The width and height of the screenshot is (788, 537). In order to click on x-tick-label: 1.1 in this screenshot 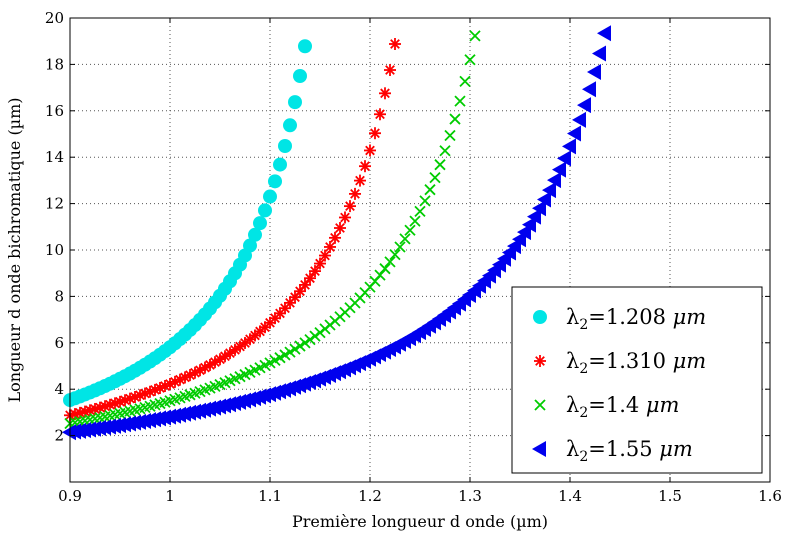, I will do `click(270, 496)`.